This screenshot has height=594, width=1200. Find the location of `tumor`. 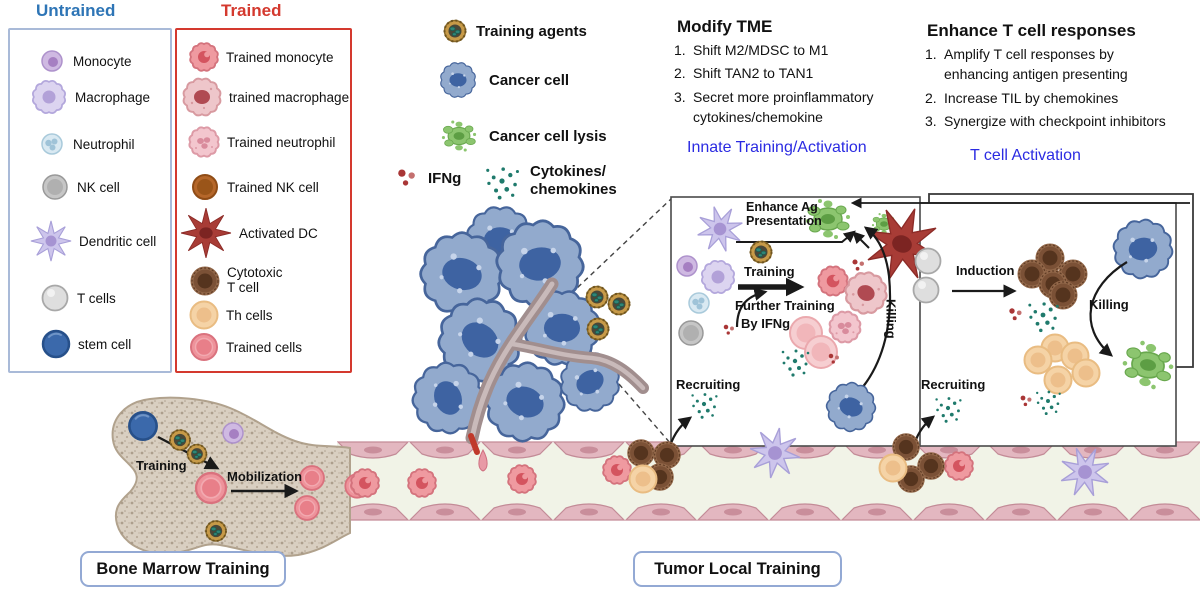

tumor is located at coordinates (526, 339).